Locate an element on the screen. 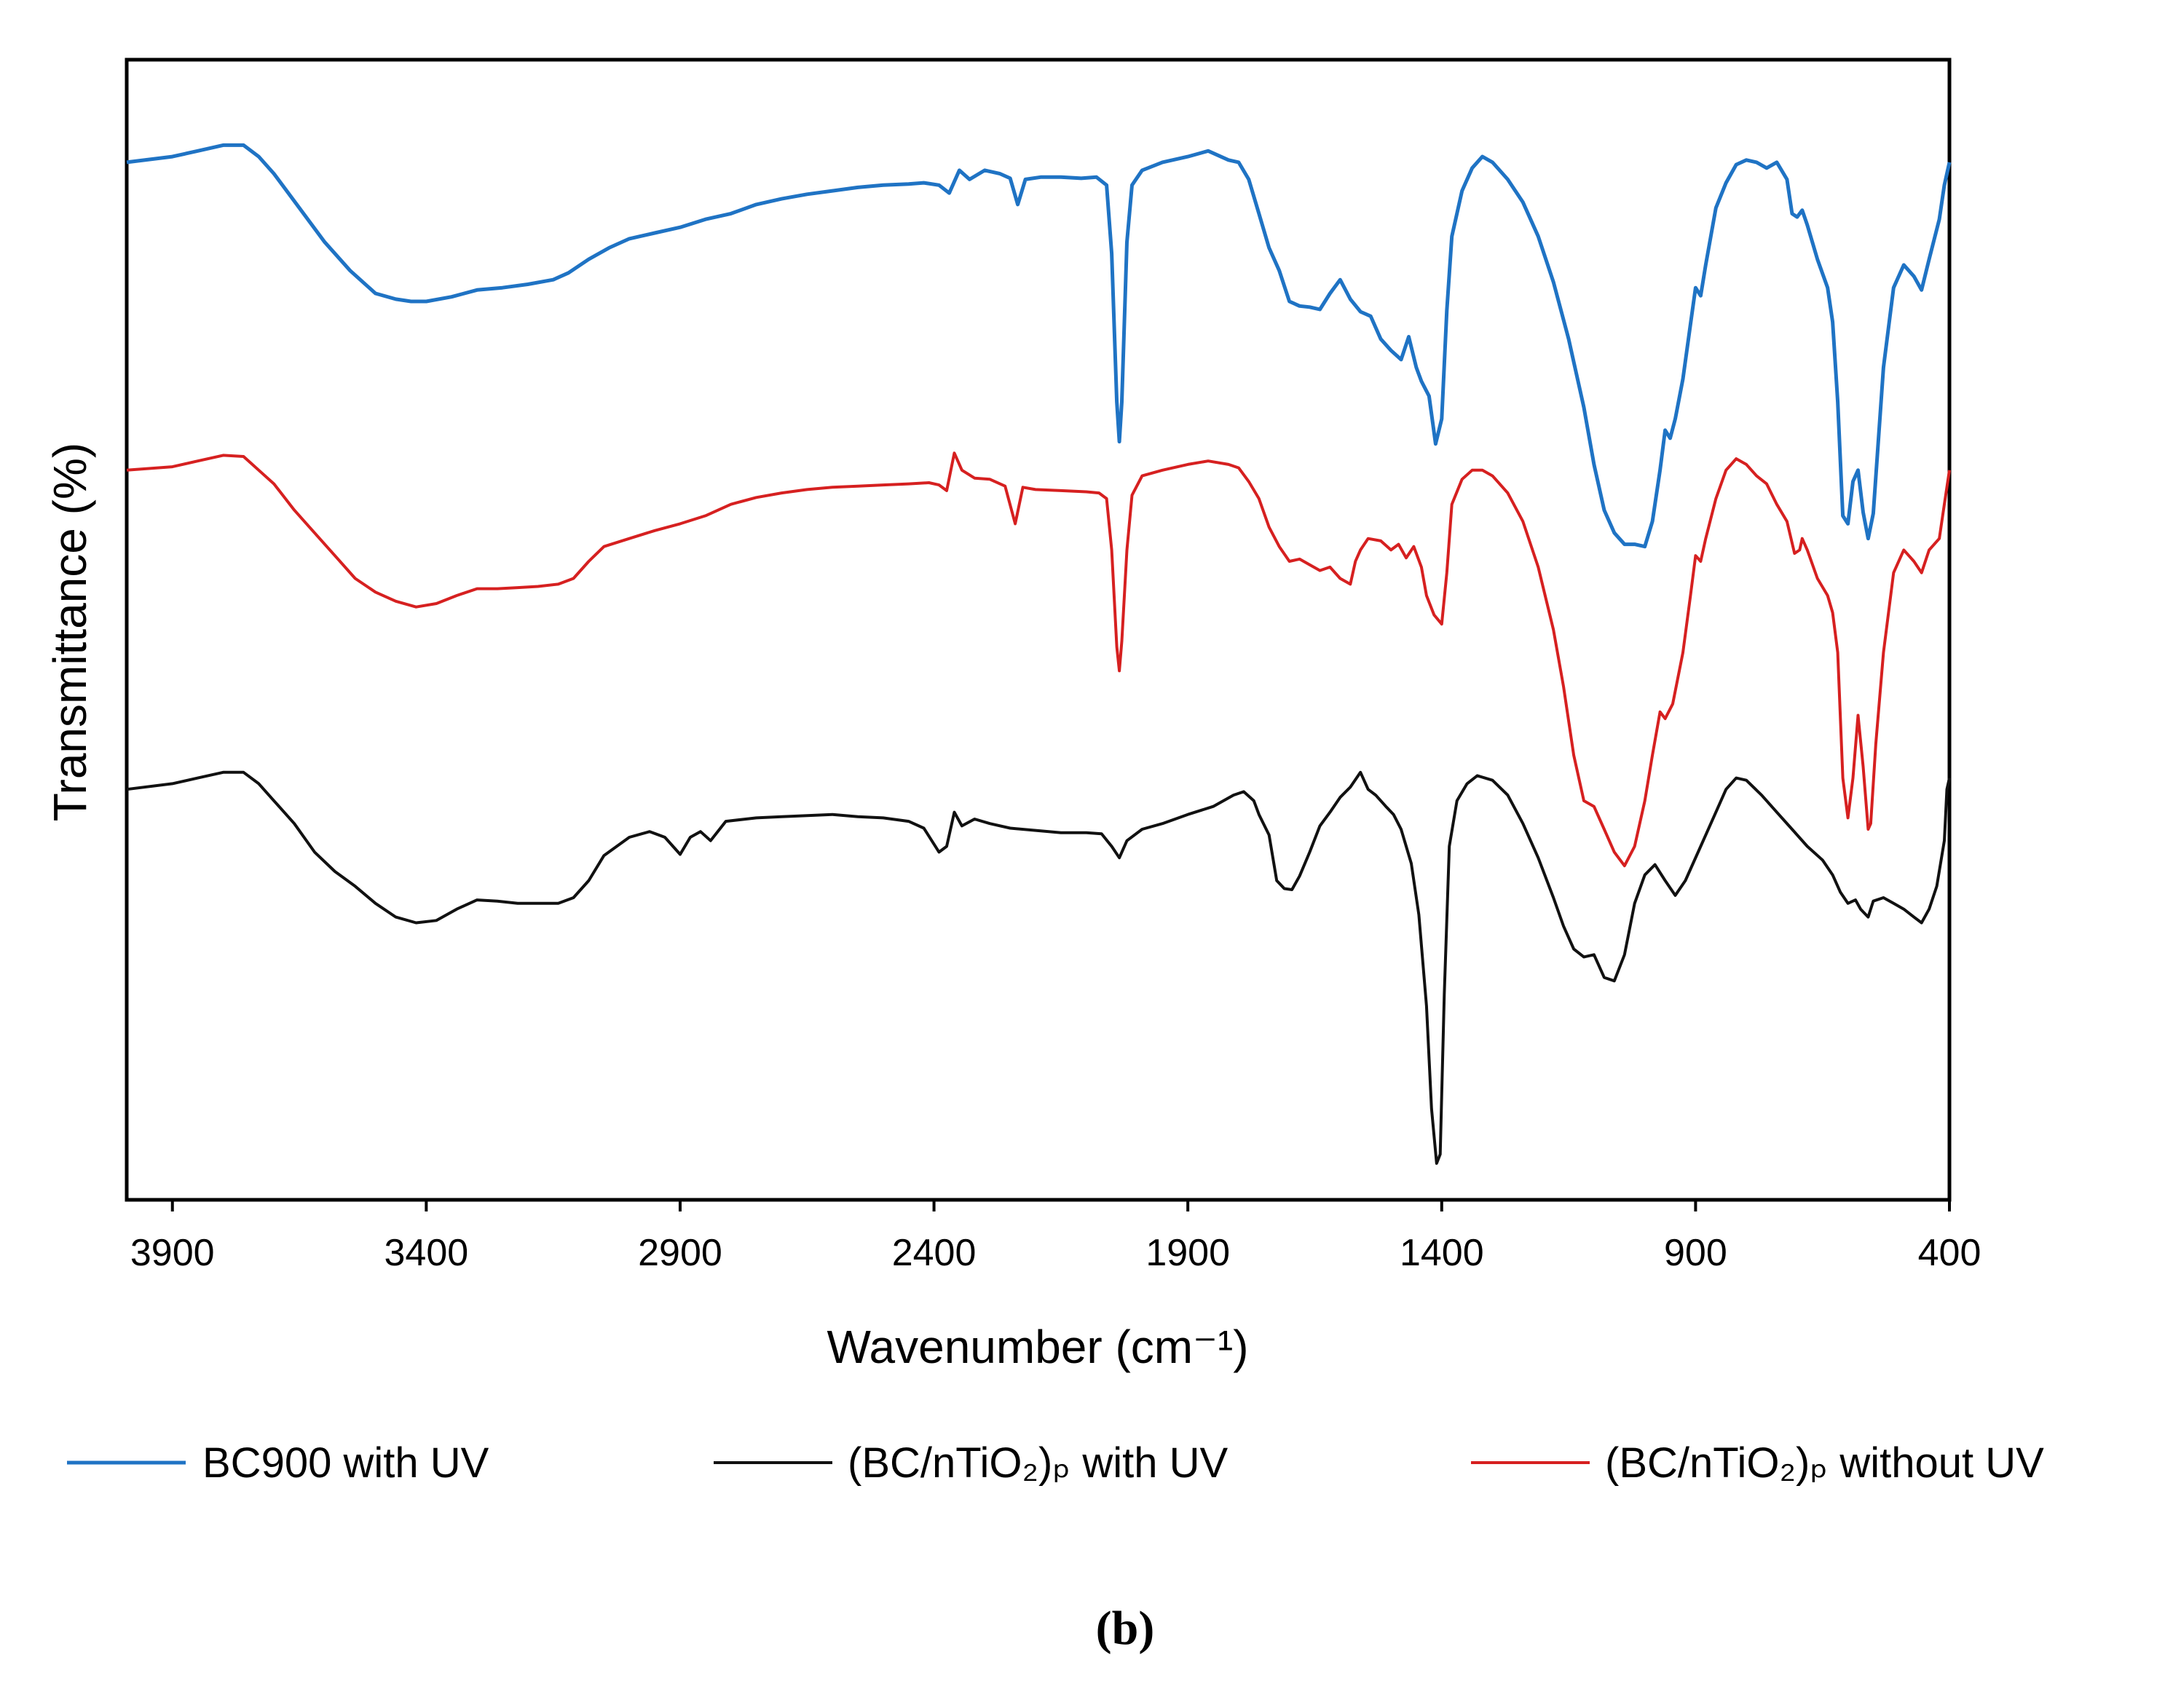 Image resolution: width=2173 pixels, height=1708 pixels. legend-label-bc-ntio2-without-uv: (BC/nTiO₂)ₚ without UV is located at coordinates (1824, 1463).